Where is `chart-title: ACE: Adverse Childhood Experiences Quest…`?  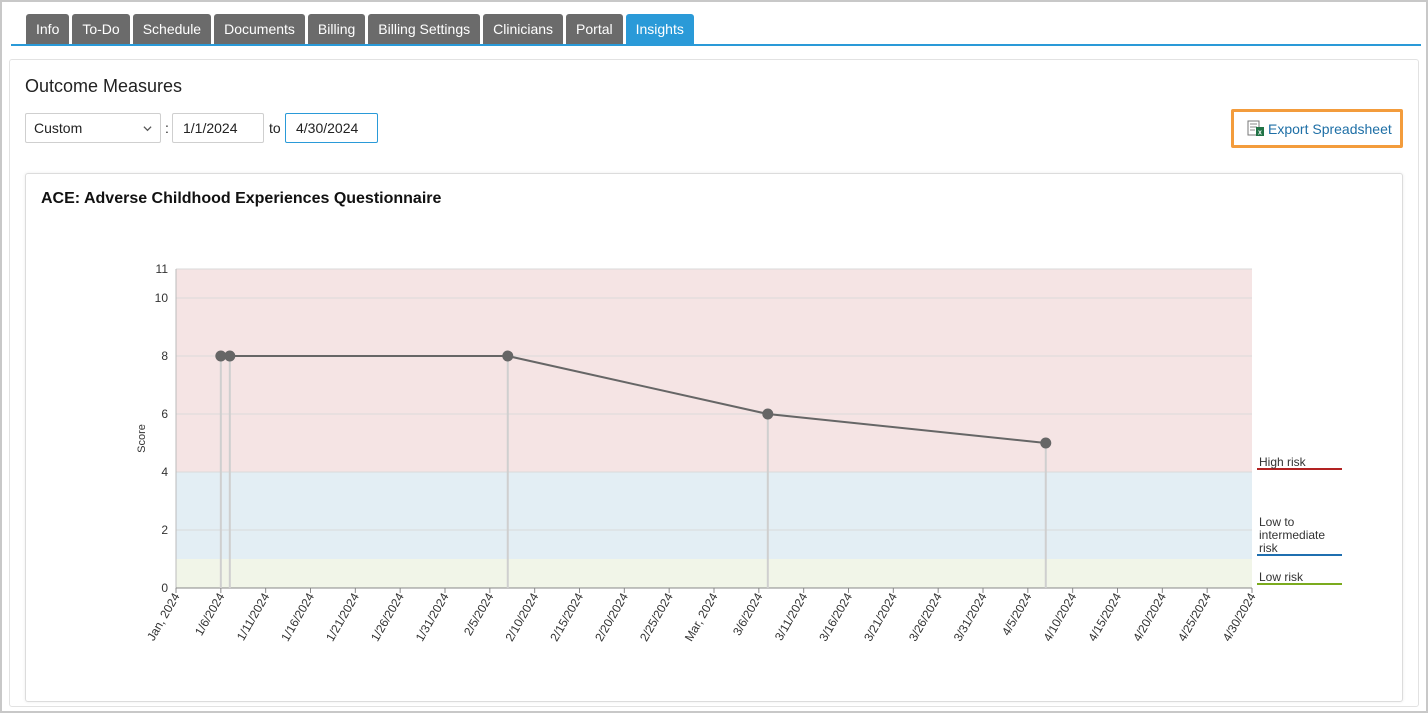
chart-title: ACE: Adverse Childhood Experiences Quest… is located at coordinates (241, 198).